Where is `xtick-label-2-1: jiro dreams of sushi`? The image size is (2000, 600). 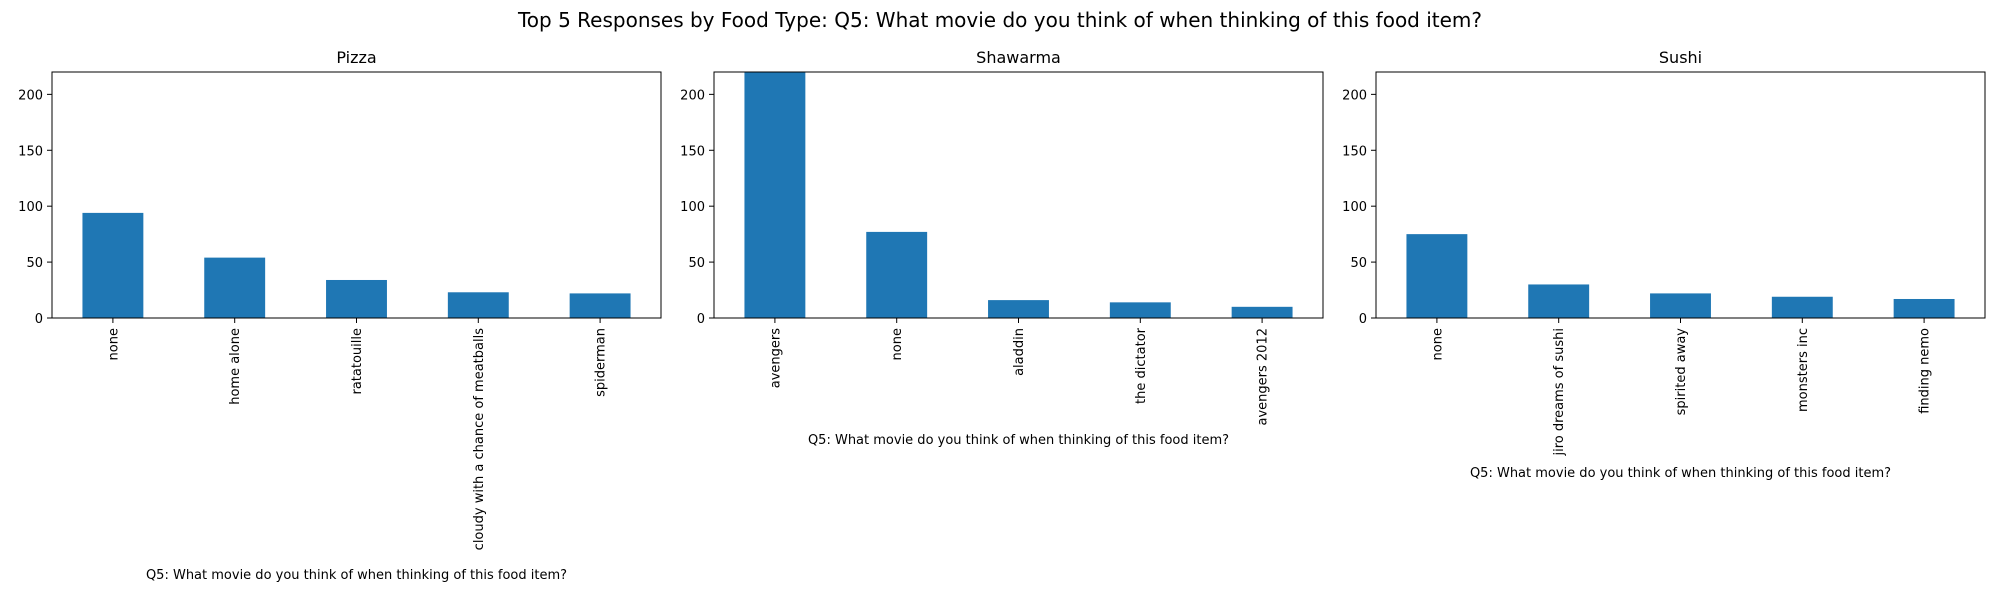 xtick-label-2-1: jiro dreams of sushi is located at coordinates (1559, 392).